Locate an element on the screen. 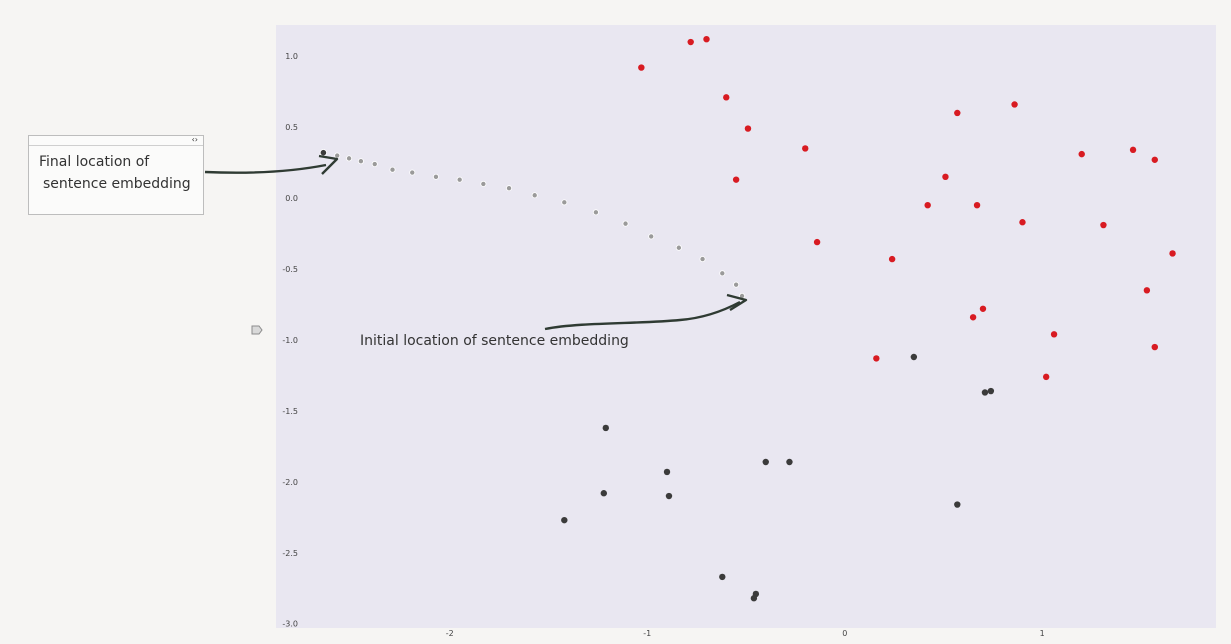  y-axis-ticks: 1.0 0.5 0.0 -0.5 -1.0 -1.5 -2.0 -2.5 -3.0 is located at coordinates (290, 340).